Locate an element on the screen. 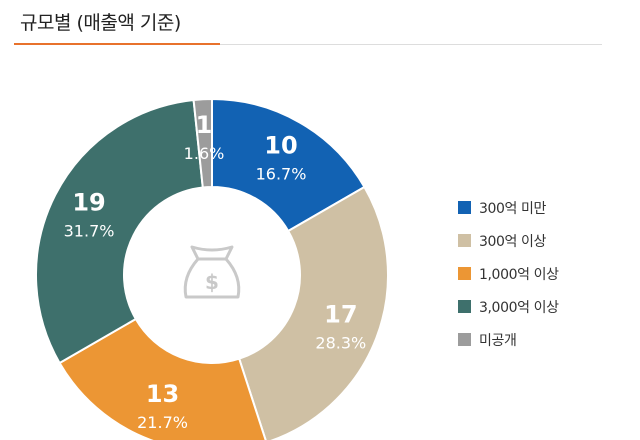  slice-percent-label-0: 16.7% is located at coordinates (281, 173).